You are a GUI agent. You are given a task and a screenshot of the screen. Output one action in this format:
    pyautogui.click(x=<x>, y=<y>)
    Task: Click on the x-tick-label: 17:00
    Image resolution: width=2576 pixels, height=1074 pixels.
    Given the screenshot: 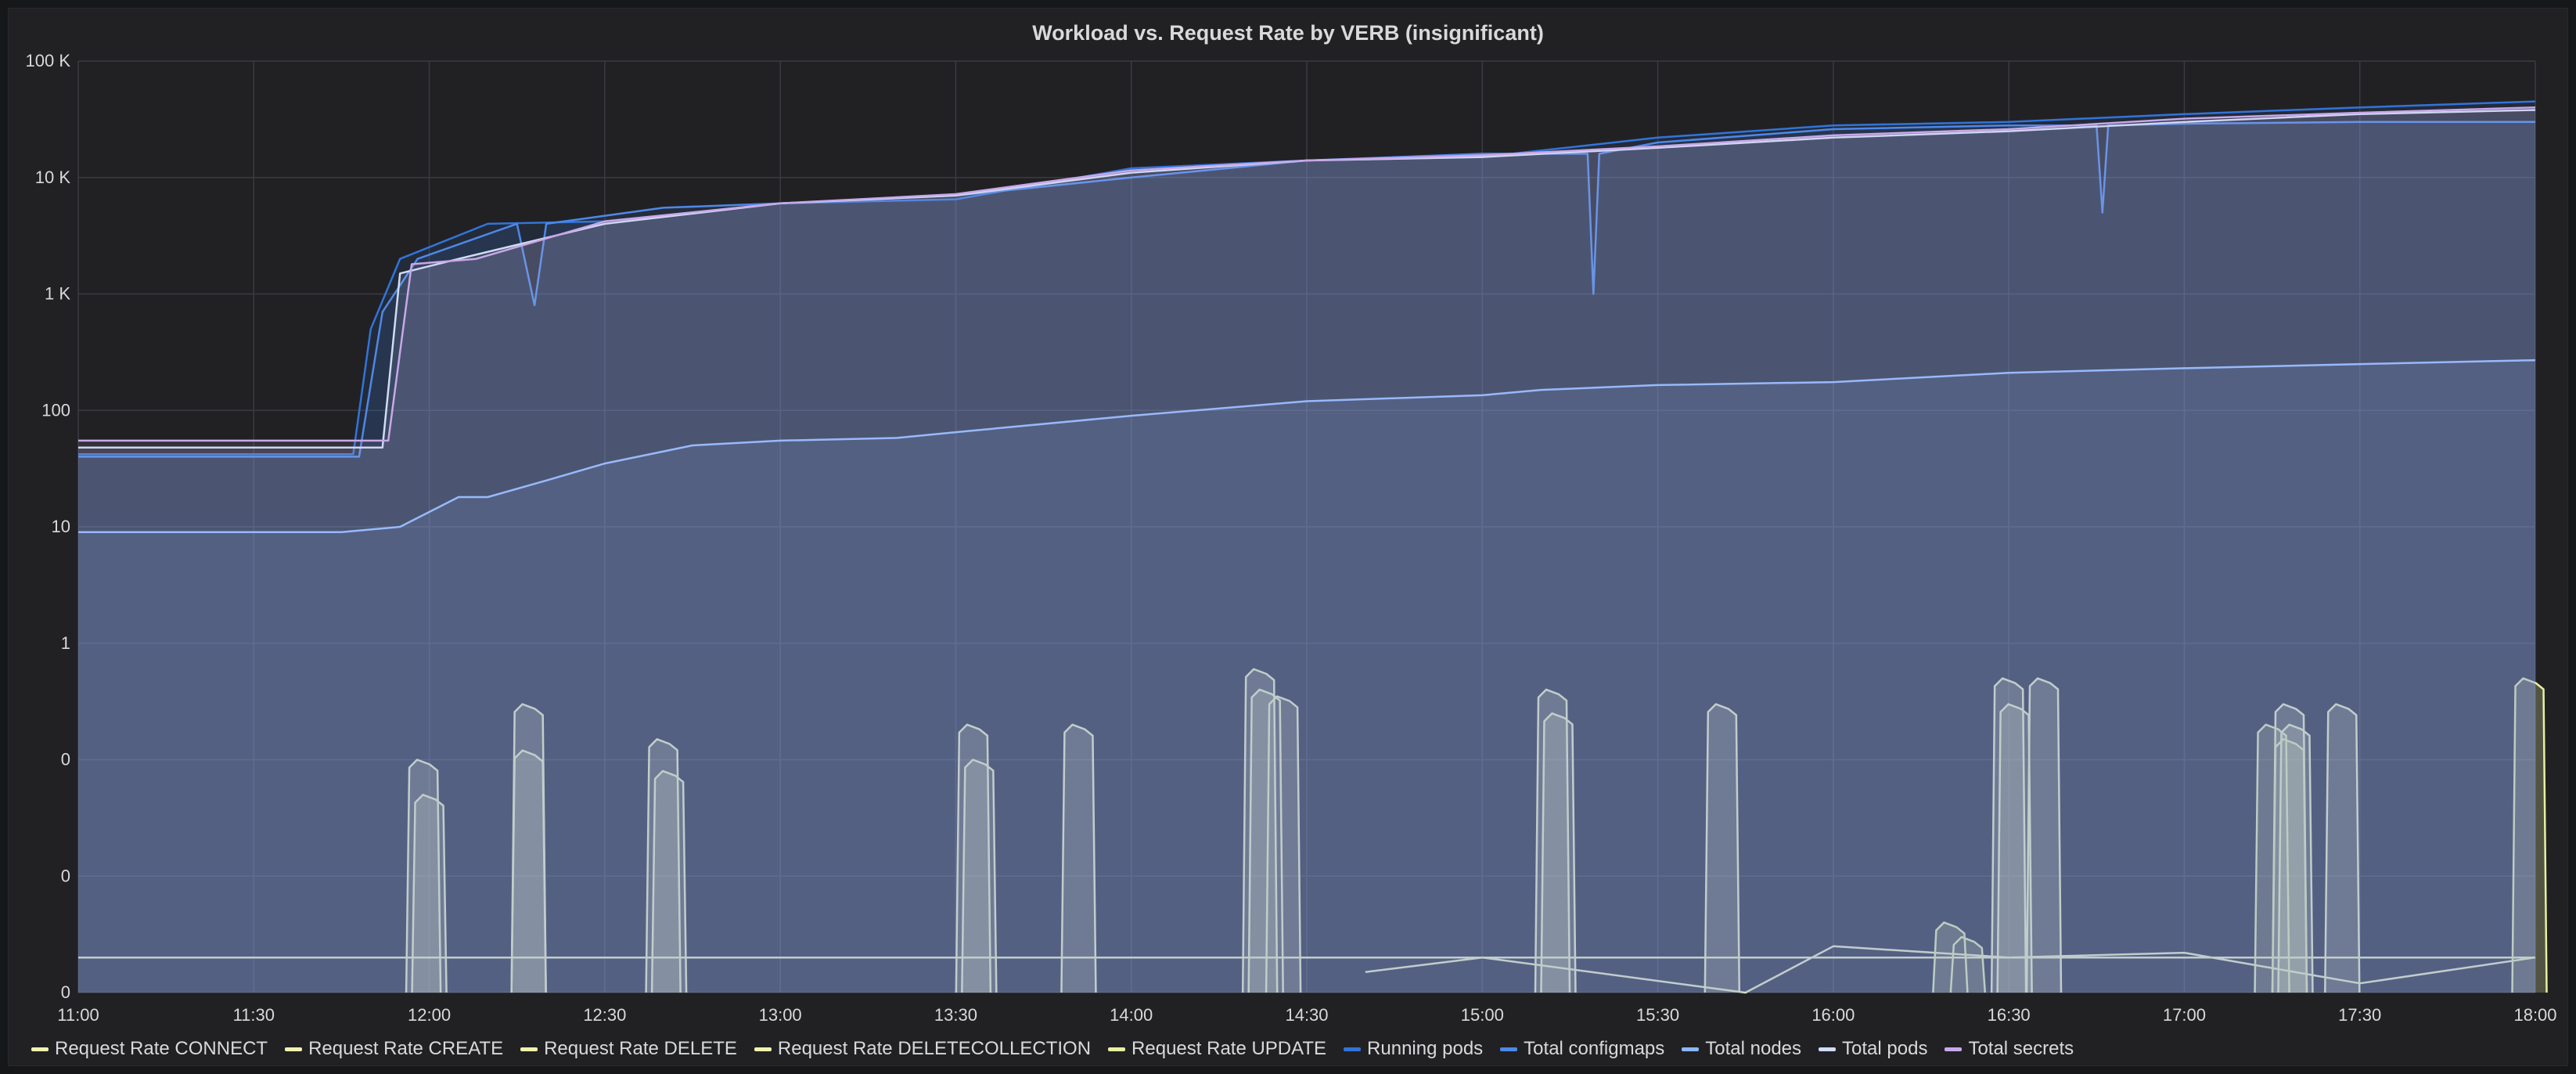 What is the action you would take?
    pyautogui.click(x=2185, y=1015)
    